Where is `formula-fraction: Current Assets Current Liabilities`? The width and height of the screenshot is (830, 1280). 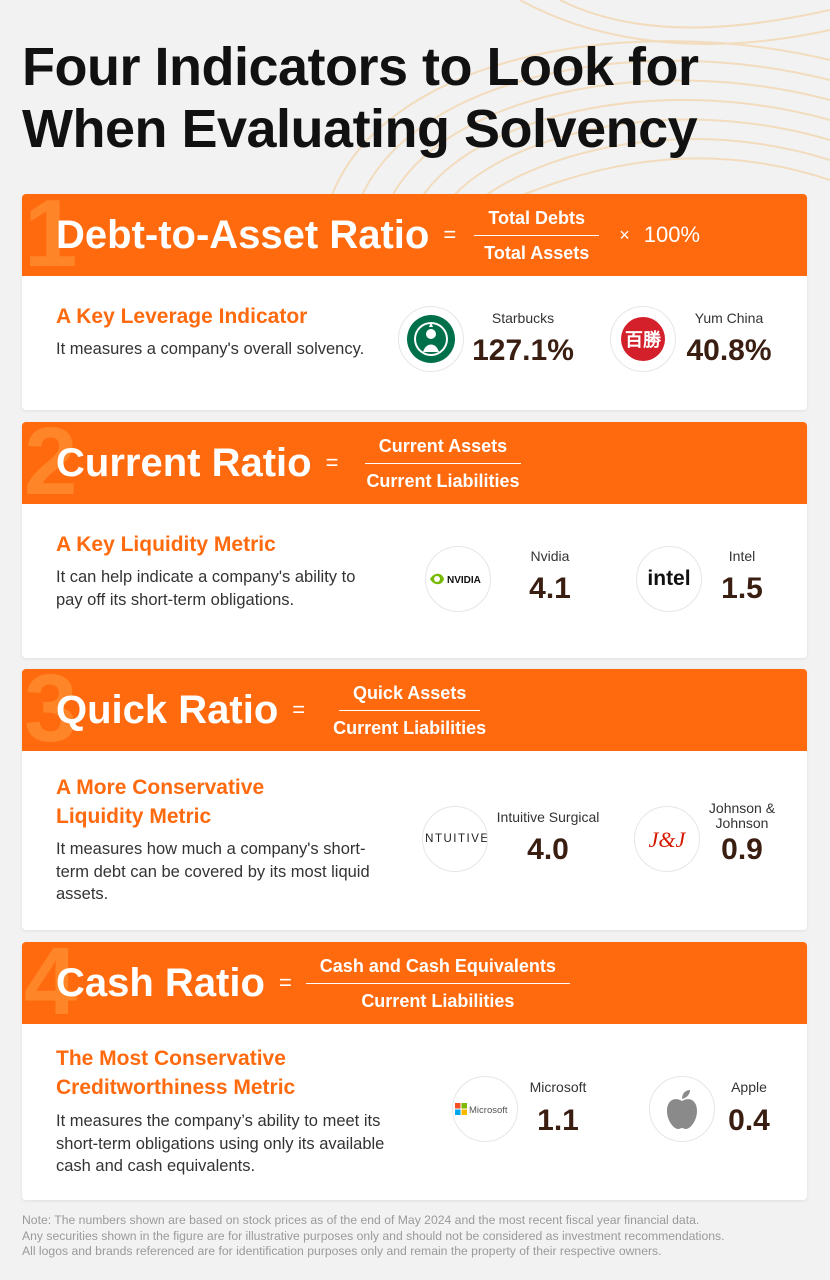 formula-fraction: Current Assets Current Liabilities is located at coordinates (442, 463).